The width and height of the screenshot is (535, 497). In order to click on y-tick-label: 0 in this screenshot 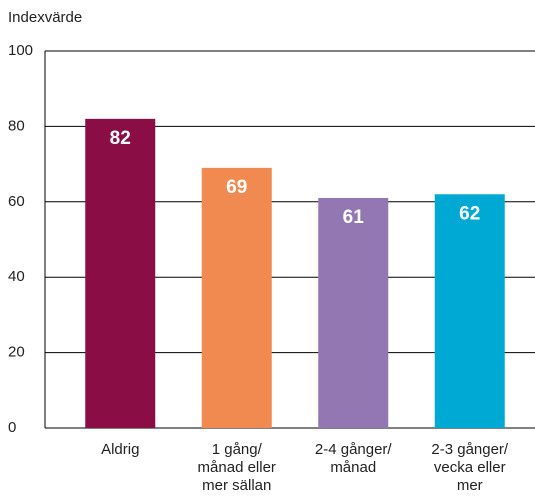, I will do `click(12, 427)`.